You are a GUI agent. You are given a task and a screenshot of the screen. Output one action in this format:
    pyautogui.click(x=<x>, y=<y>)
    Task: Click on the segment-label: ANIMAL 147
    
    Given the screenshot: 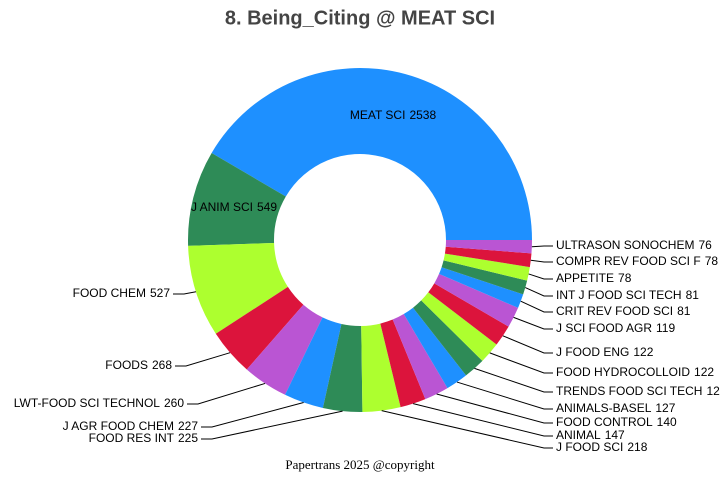 What is the action you would take?
    pyautogui.click(x=590, y=435)
    